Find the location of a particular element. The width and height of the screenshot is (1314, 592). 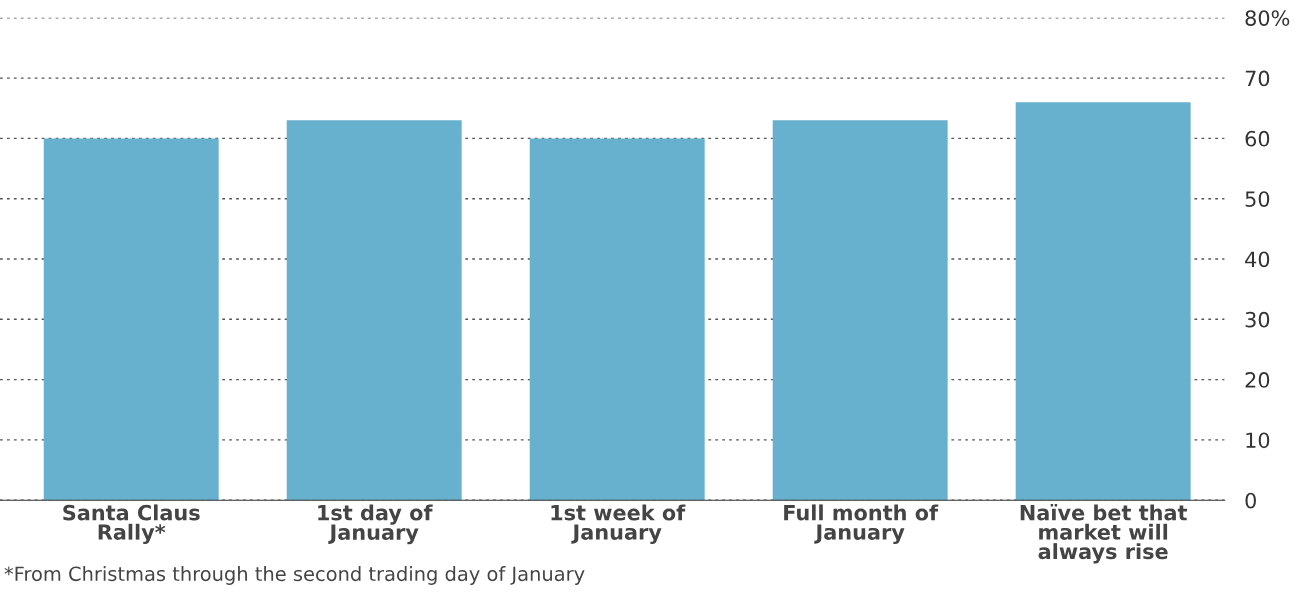

y-tick-label: 80% is located at coordinates (1267, 18).